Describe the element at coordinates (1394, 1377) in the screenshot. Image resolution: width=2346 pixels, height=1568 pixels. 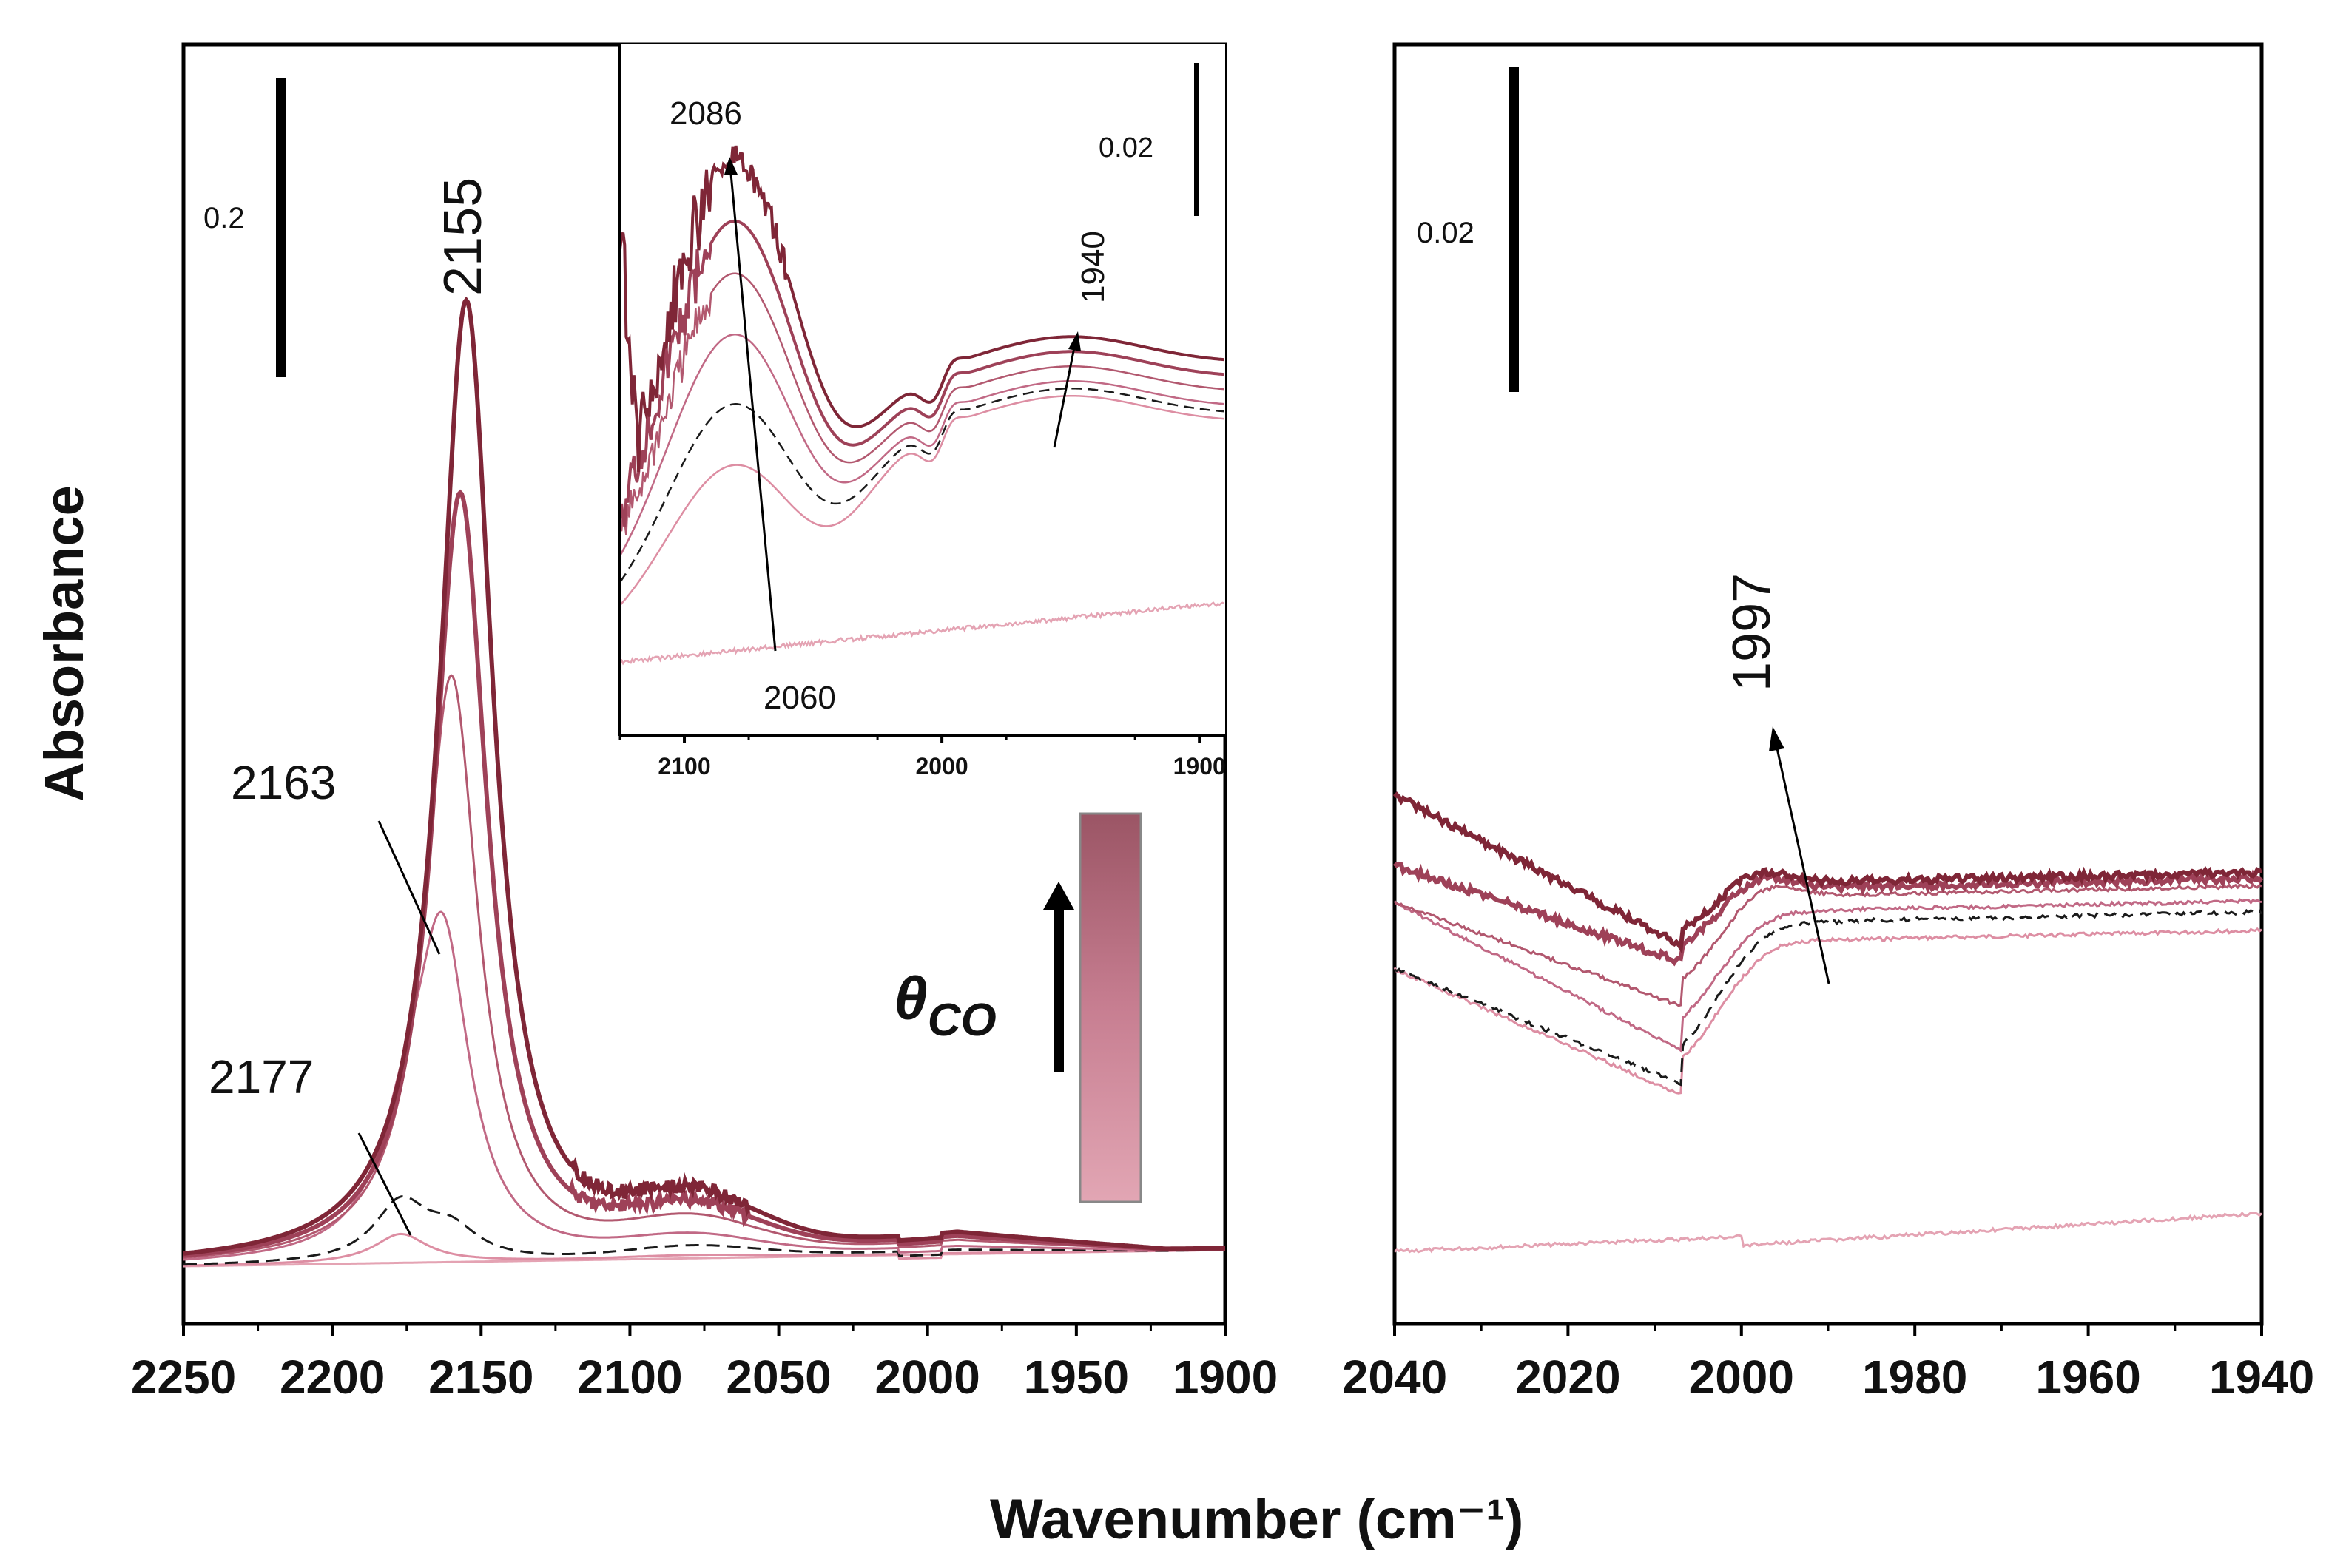
I see `right-tick-label-2040: 2040` at that location.